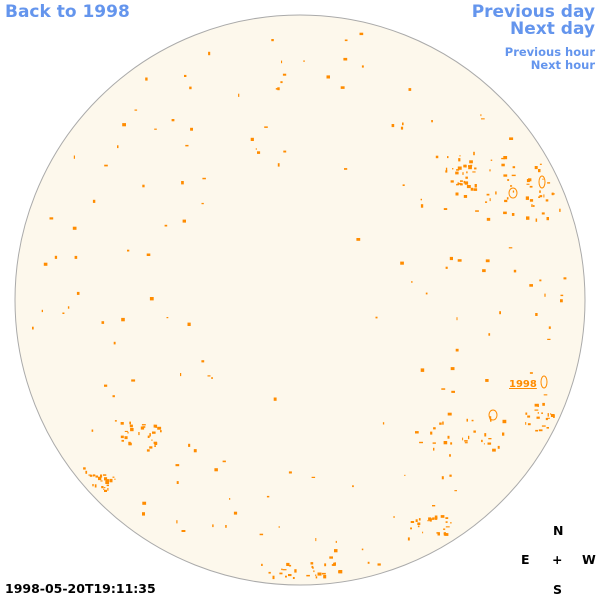 The height and width of the screenshot is (600, 600). Describe the element at coordinates (562, 65) in the screenshot. I see `next-hour-link: Next hour` at that location.